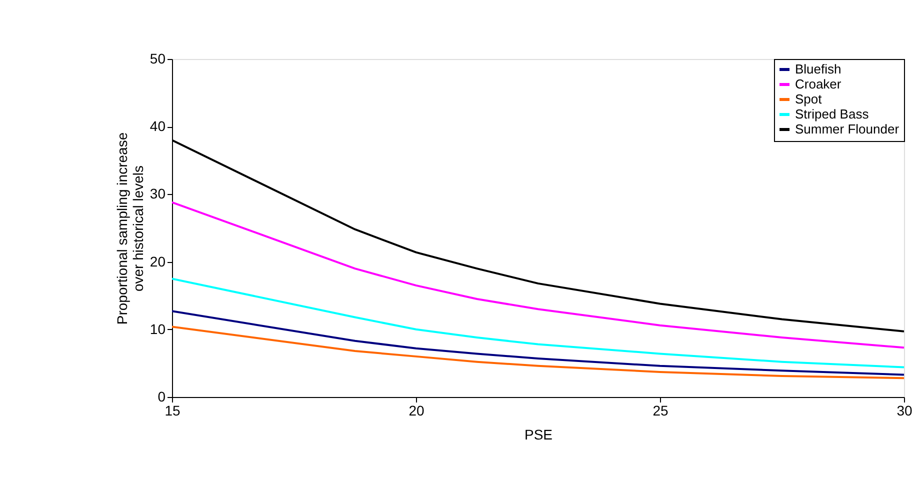  What do you see at coordinates (158, 194) in the screenshot?
I see `y-tick-label: 30` at bounding box center [158, 194].